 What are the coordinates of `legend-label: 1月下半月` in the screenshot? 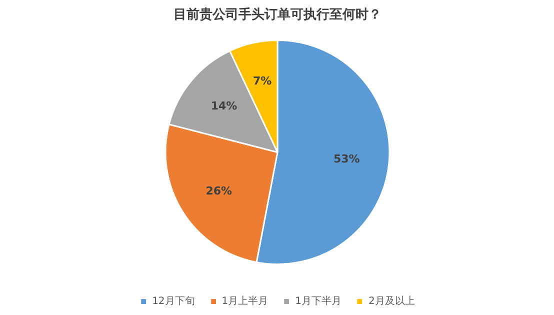 It's located at (318, 301).